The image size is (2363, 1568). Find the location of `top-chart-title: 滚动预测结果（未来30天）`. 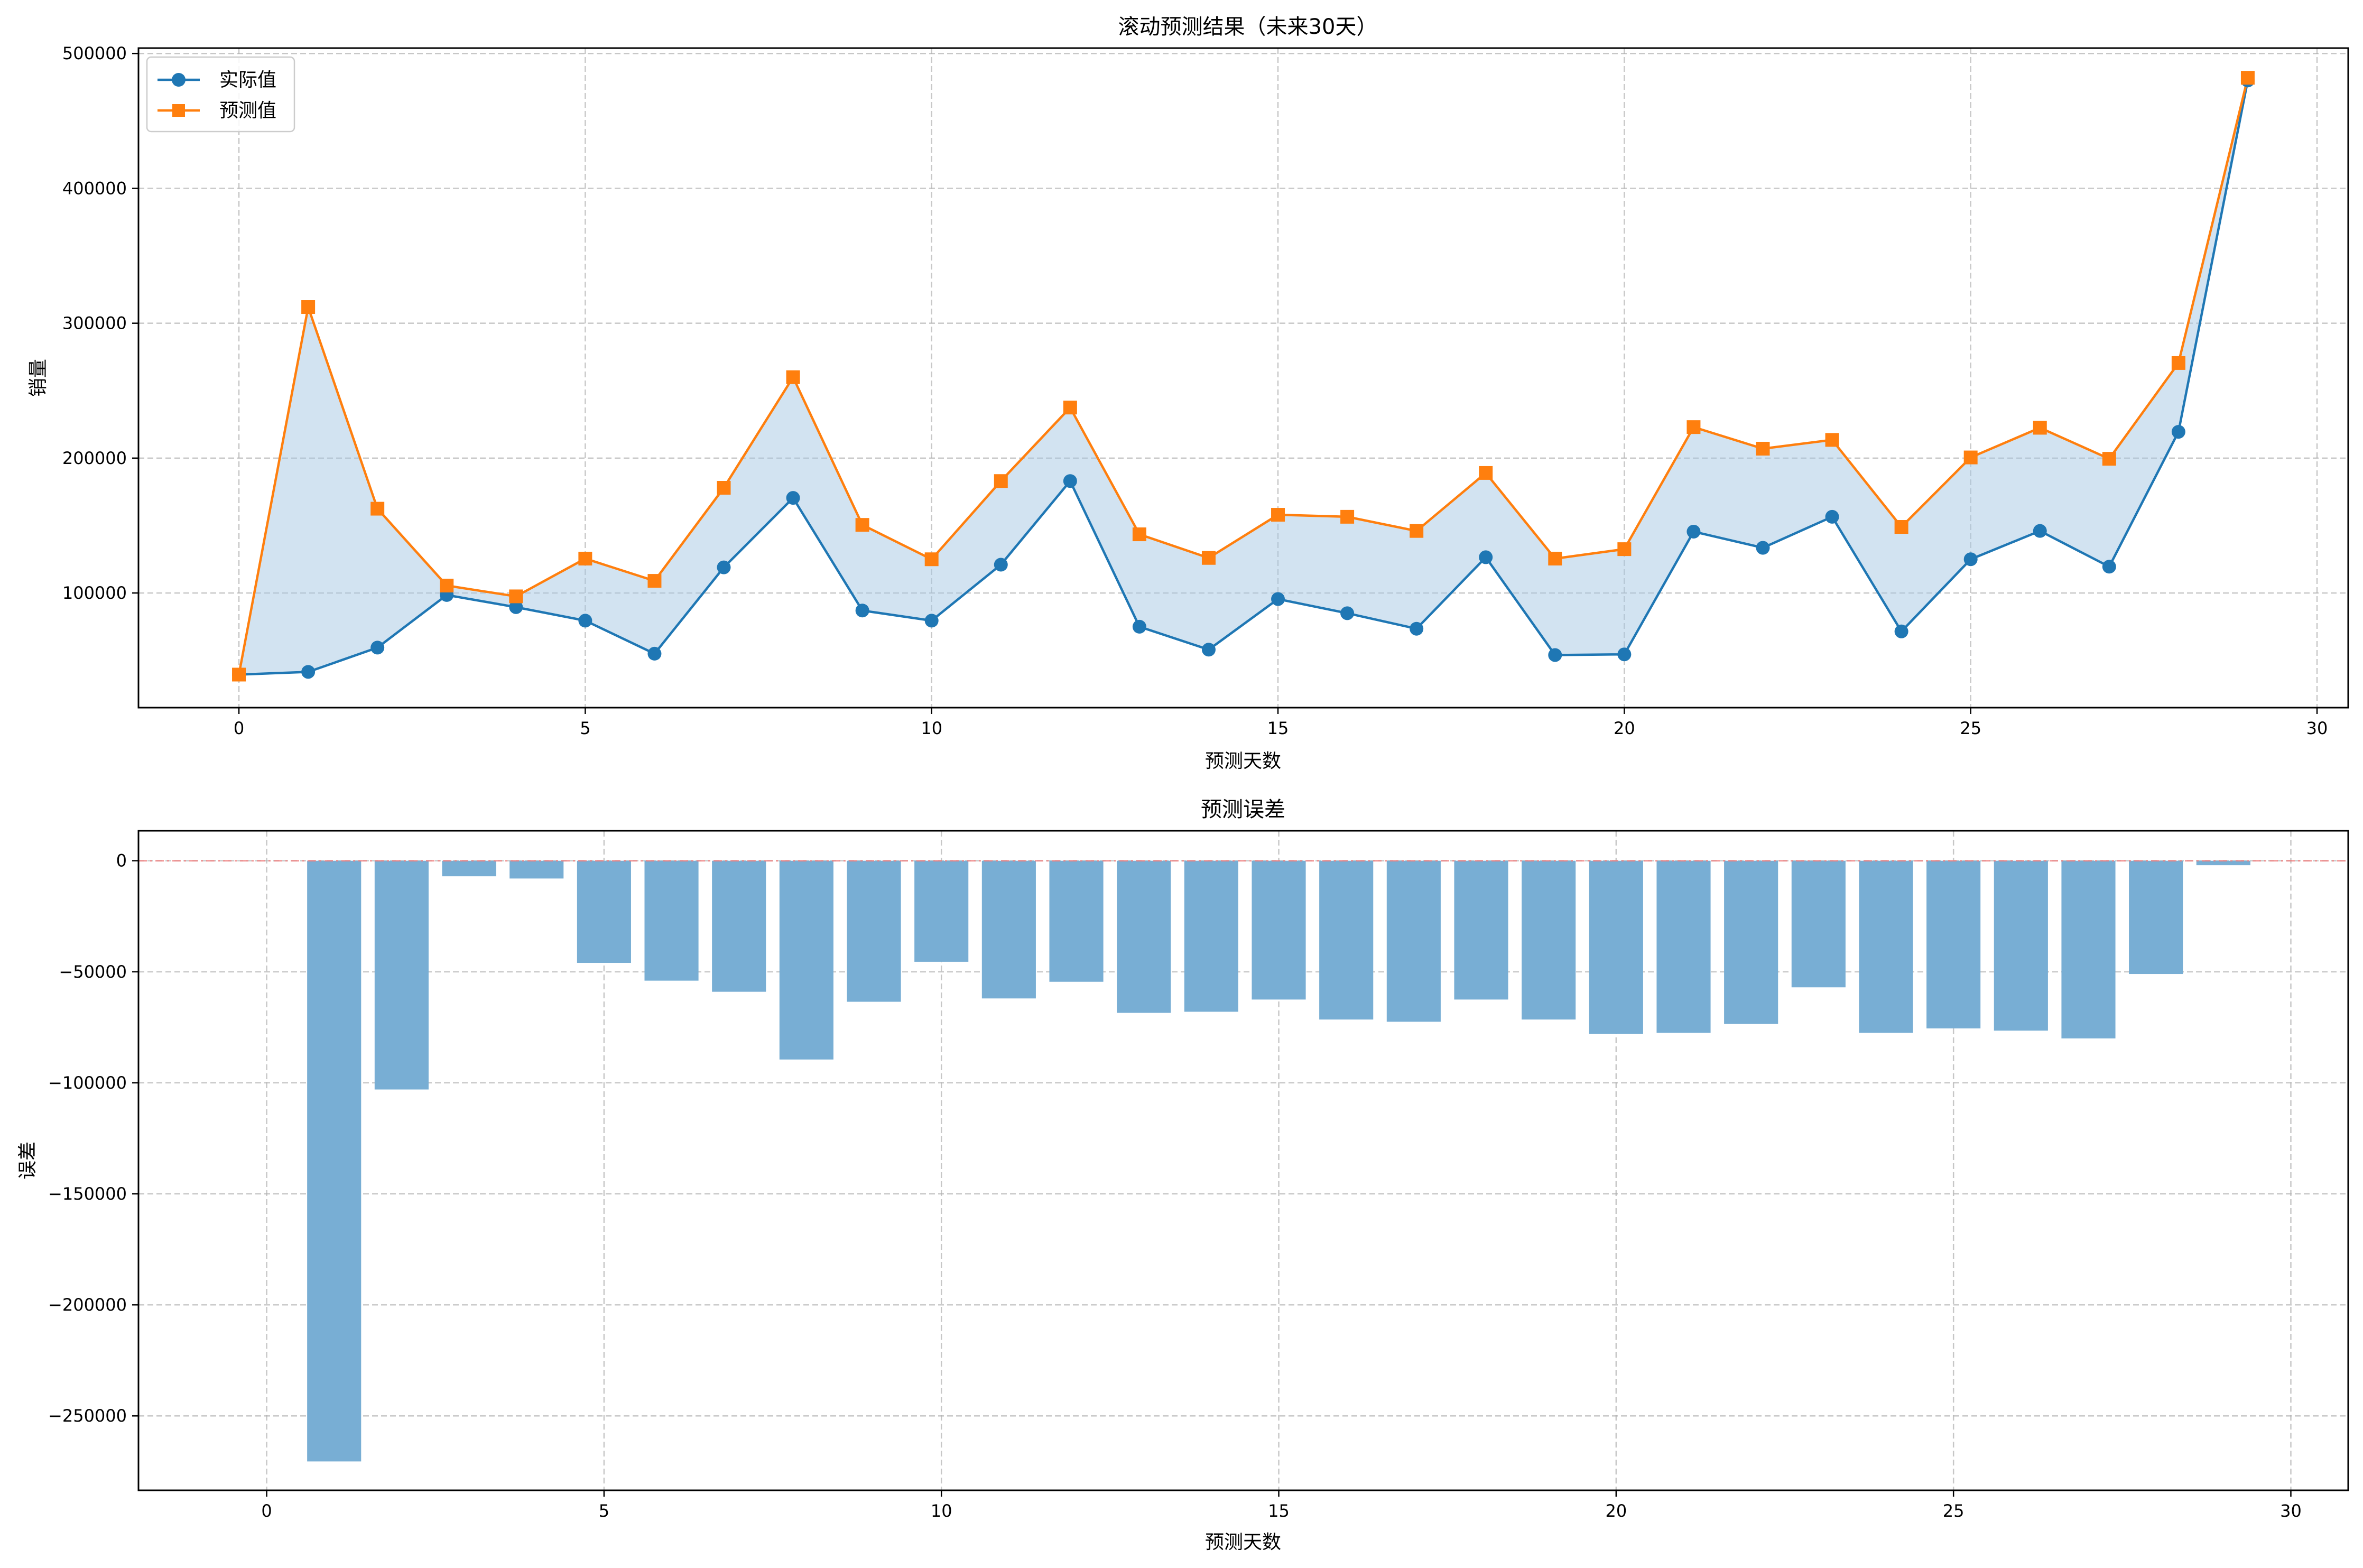

top-chart-title: 滚动预测结果（未来30天） is located at coordinates (1248, 27).